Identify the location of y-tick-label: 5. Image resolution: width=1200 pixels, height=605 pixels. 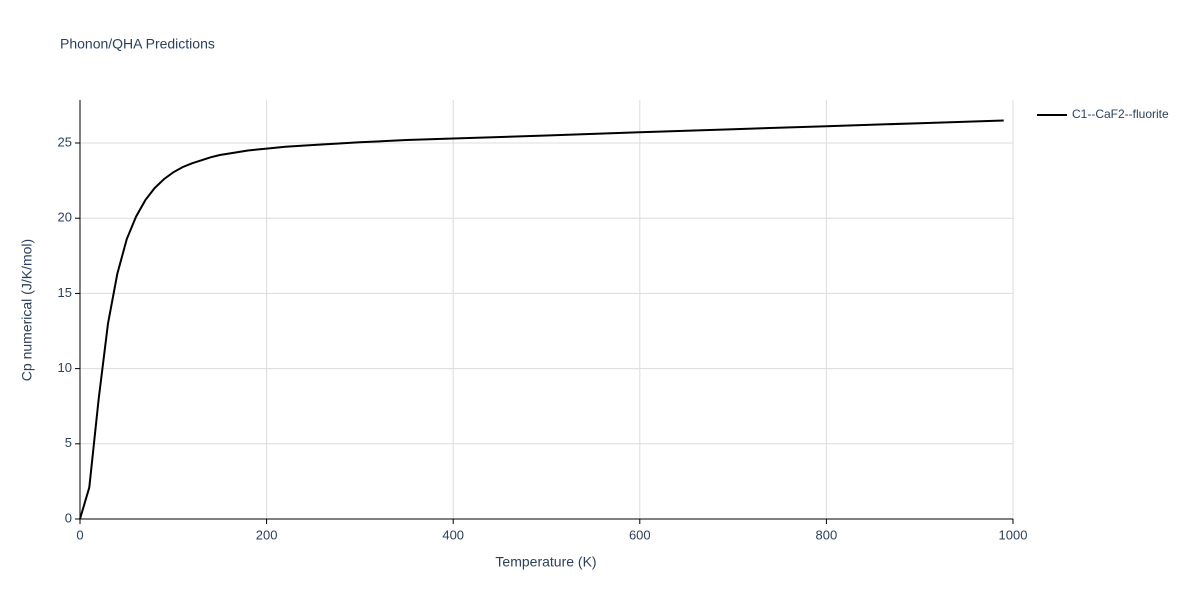
(68, 442).